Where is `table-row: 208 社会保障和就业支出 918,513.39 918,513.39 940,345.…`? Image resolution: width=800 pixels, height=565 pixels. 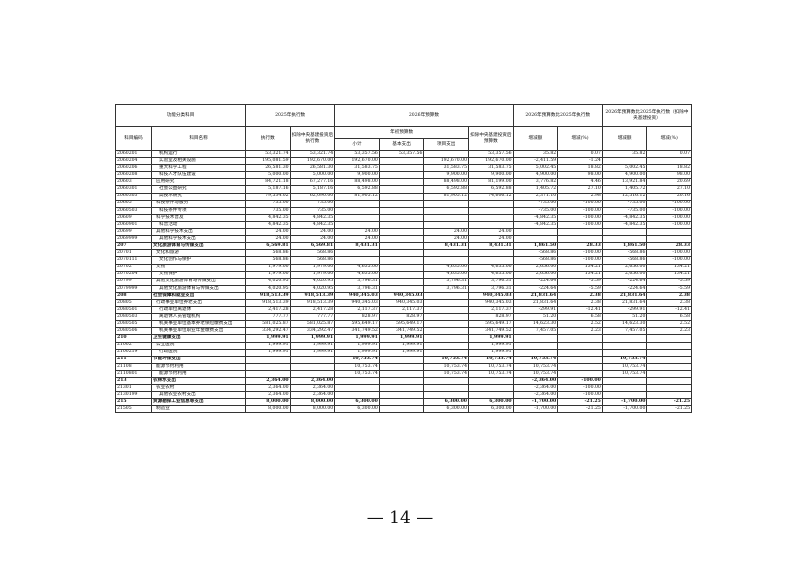
table-row: 208 社会保障和就业支出 918,513.39 918,513.39 940,345.… is located at coordinates (404, 295).